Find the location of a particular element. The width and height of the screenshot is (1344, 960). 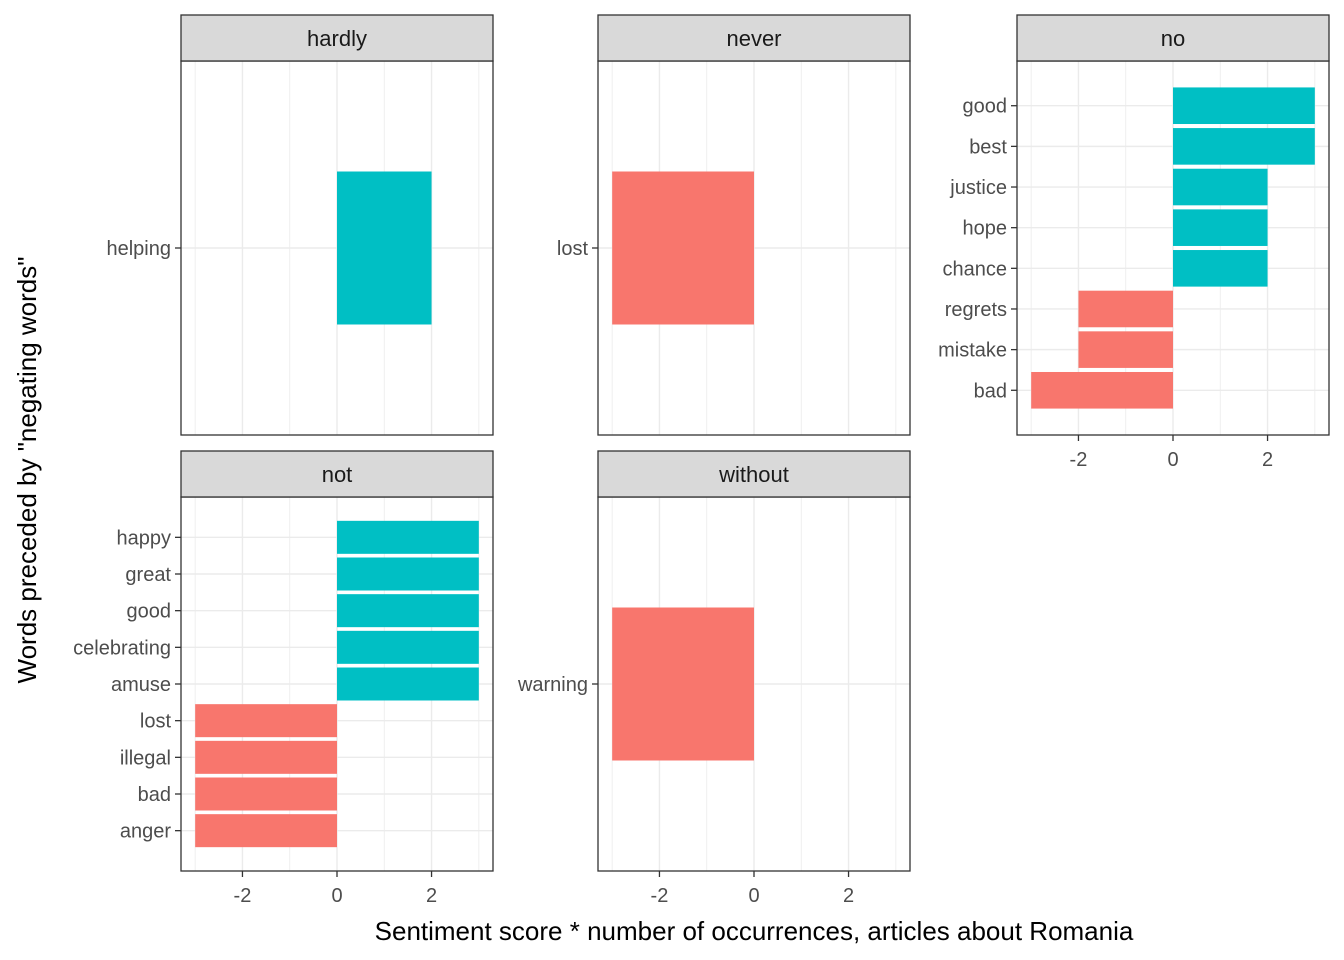

bar-not-good is located at coordinates (408, 611).